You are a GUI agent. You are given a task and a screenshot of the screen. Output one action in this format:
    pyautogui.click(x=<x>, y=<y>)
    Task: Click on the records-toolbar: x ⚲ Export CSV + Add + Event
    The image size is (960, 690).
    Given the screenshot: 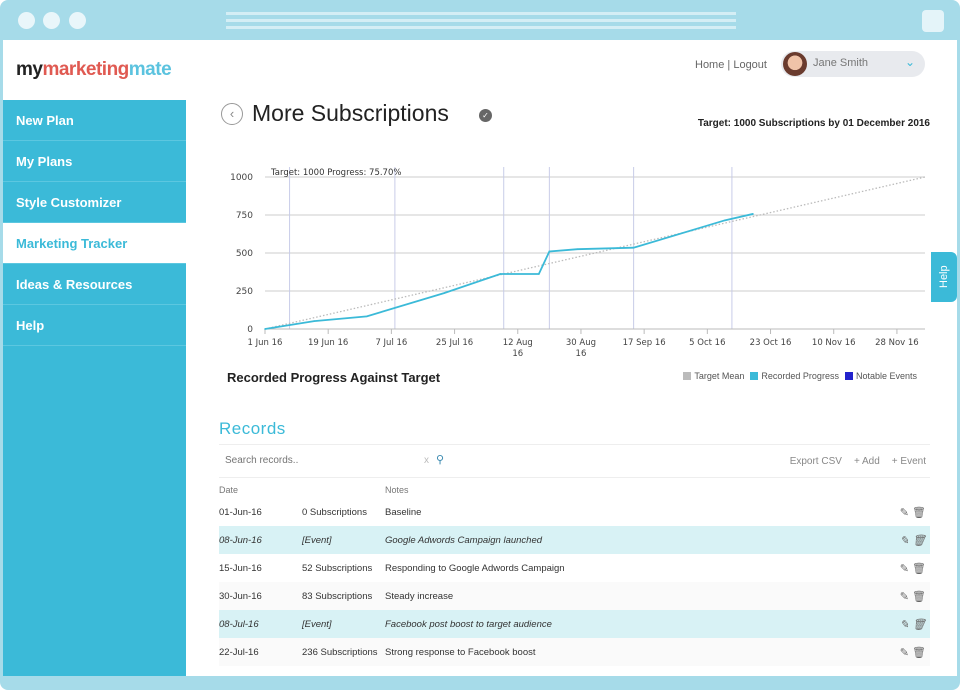 What is the action you would take?
    pyautogui.click(x=574, y=461)
    